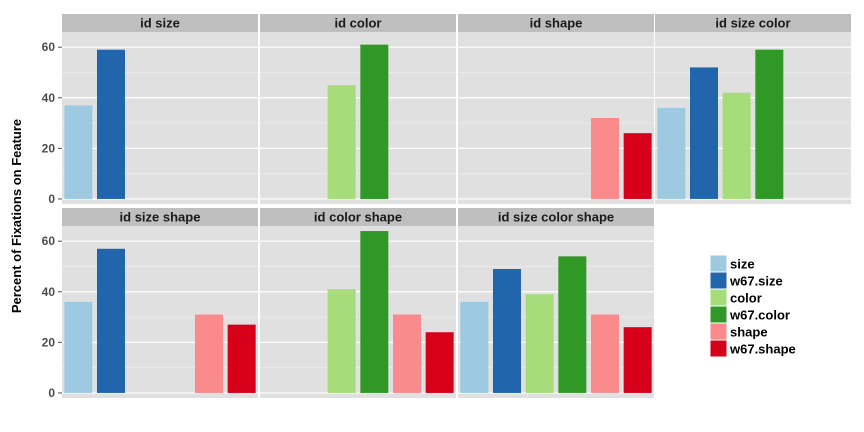 This screenshot has width=864, height=432. What do you see at coordinates (756, 281) in the screenshot?
I see `legend-label: w67.size` at bounding box center [756, 281].